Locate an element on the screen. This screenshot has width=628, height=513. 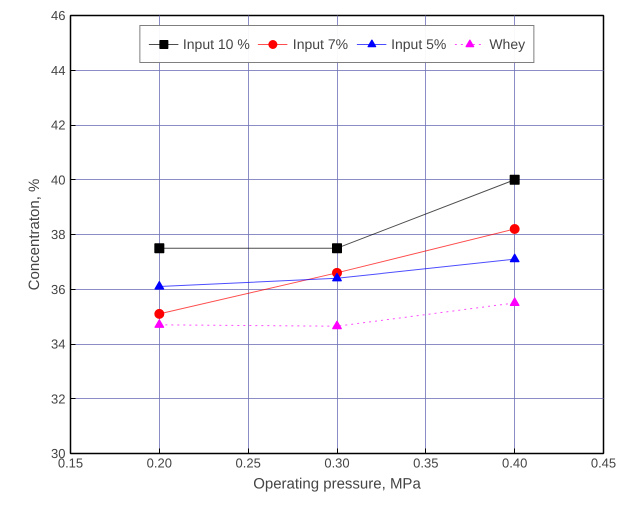
y-tick-label: 36 is located at coordinates (58, 289).